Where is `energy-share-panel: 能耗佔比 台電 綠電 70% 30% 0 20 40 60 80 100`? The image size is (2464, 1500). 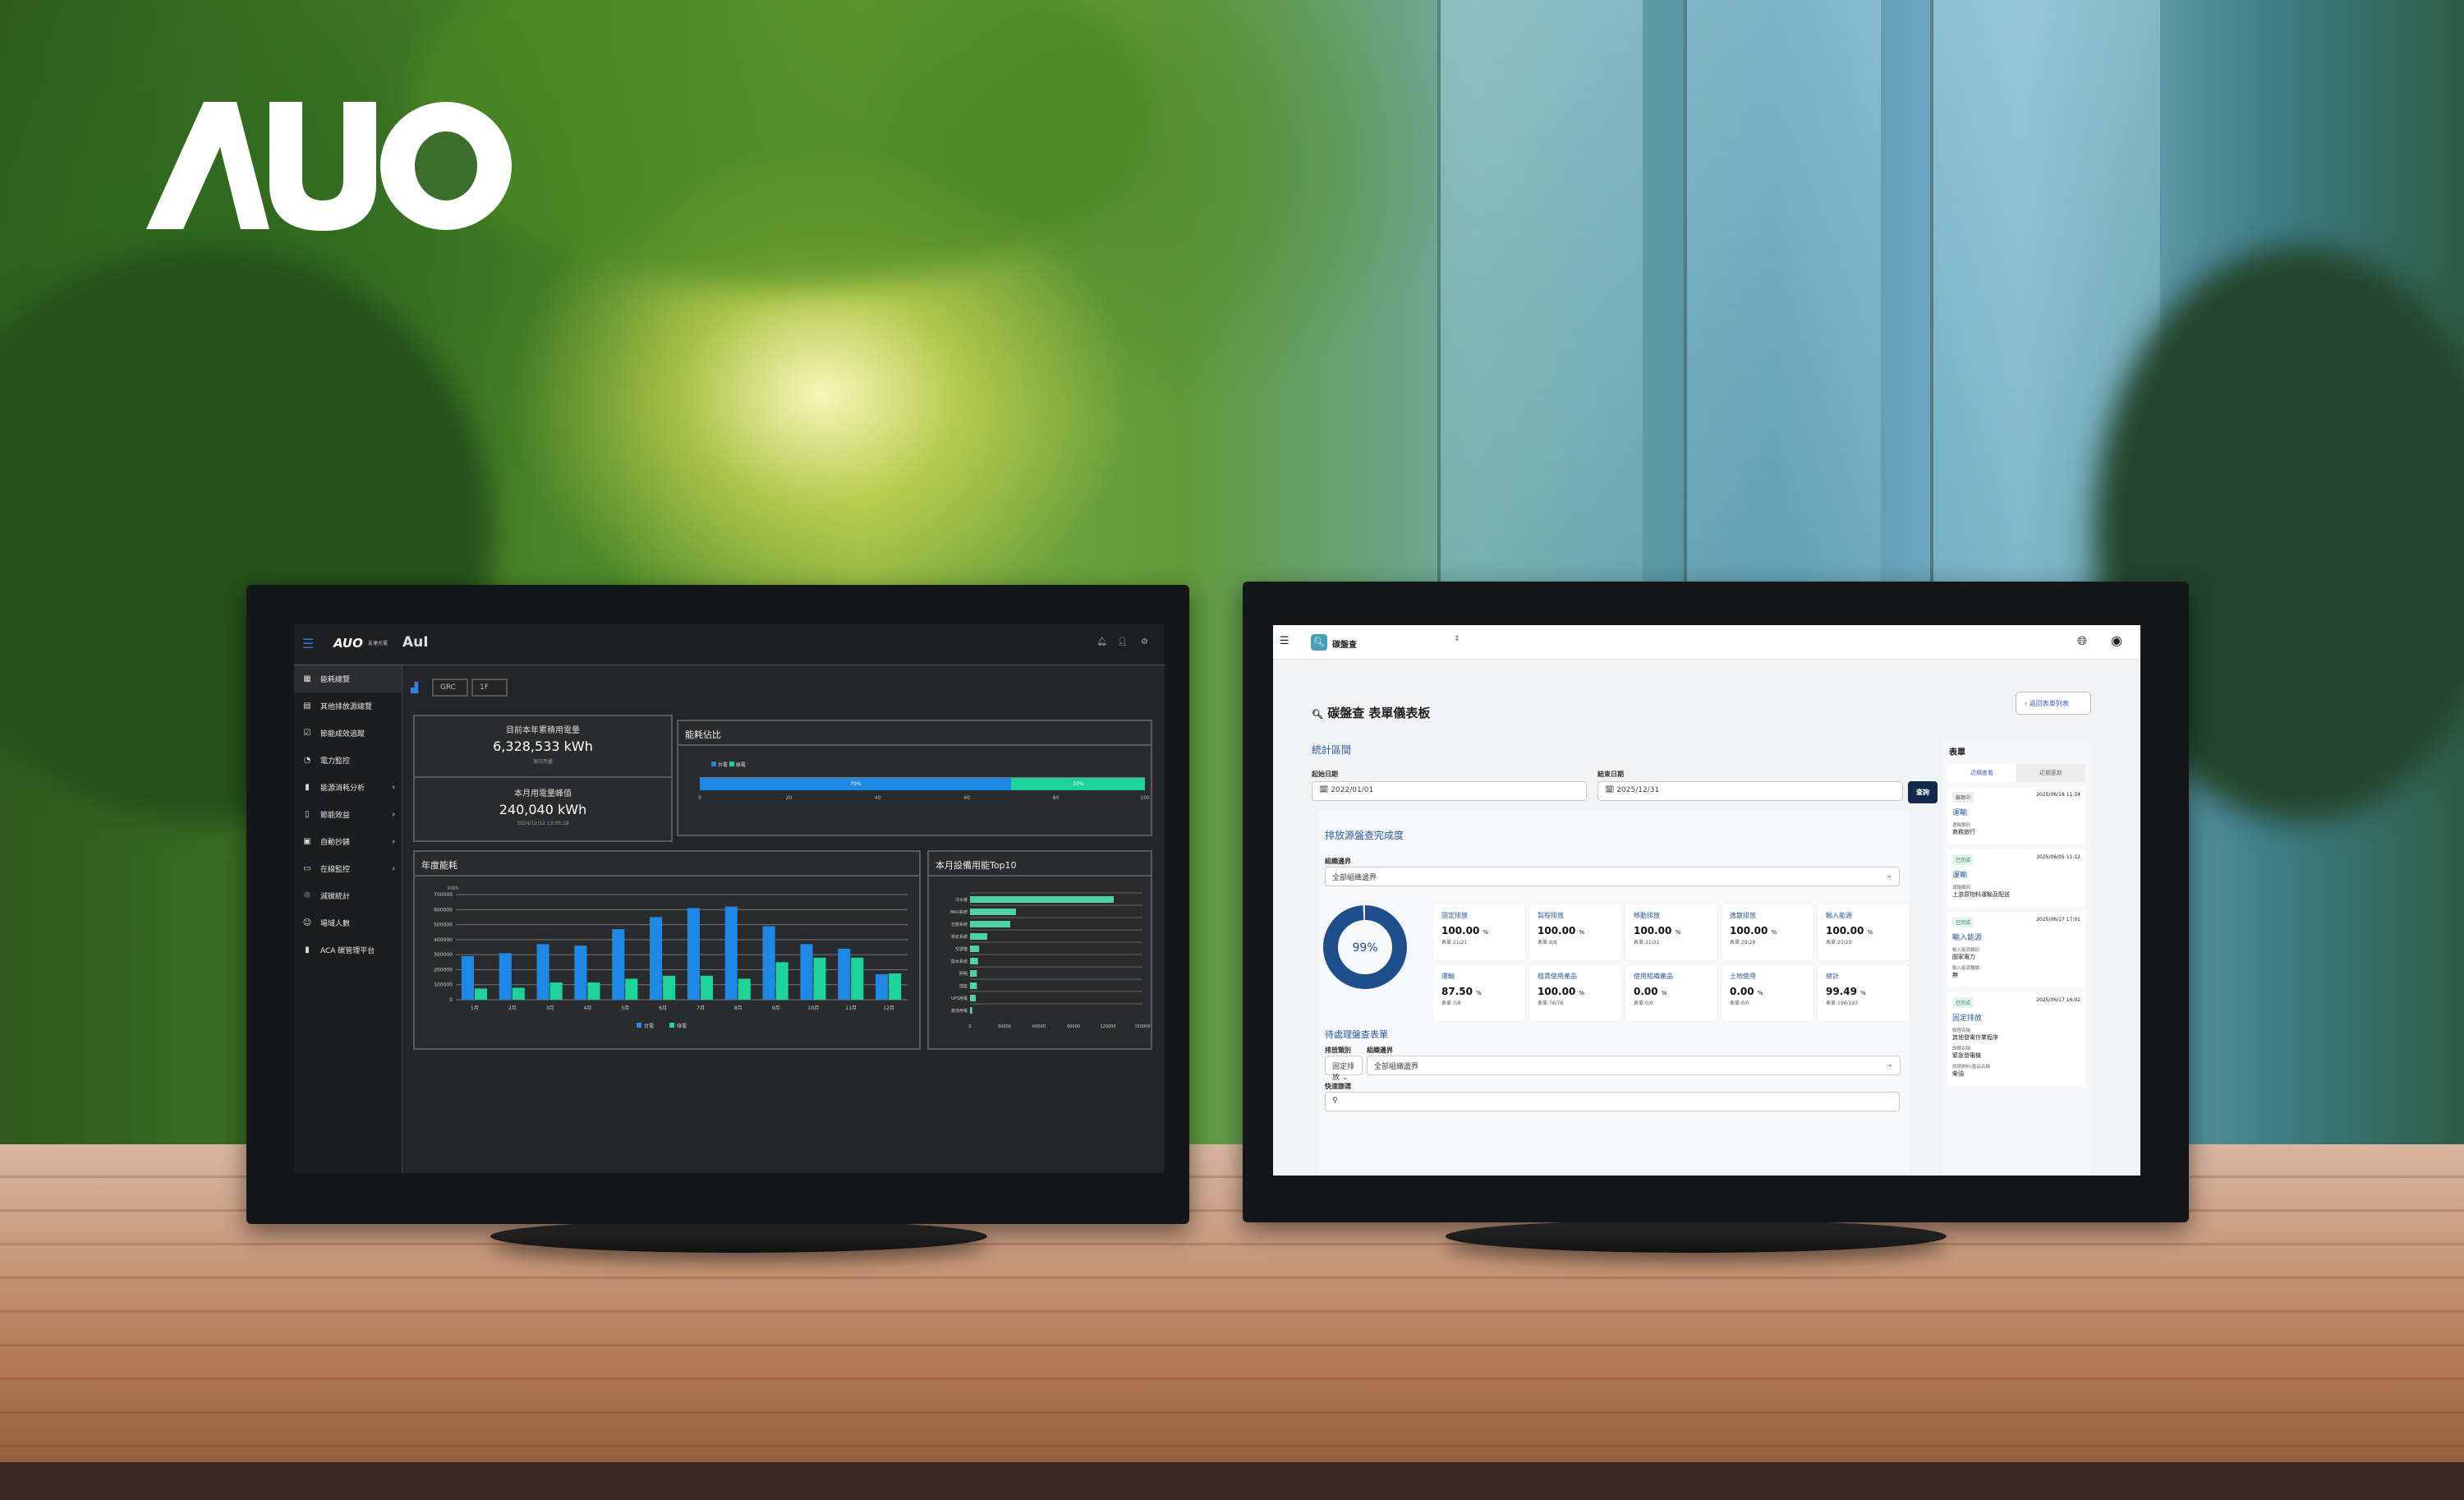 energy-share-panel: 能耗佔比 台電 綠電 70% 30% 0 20 40 60 80 100 is located at coordinates (914, 778).